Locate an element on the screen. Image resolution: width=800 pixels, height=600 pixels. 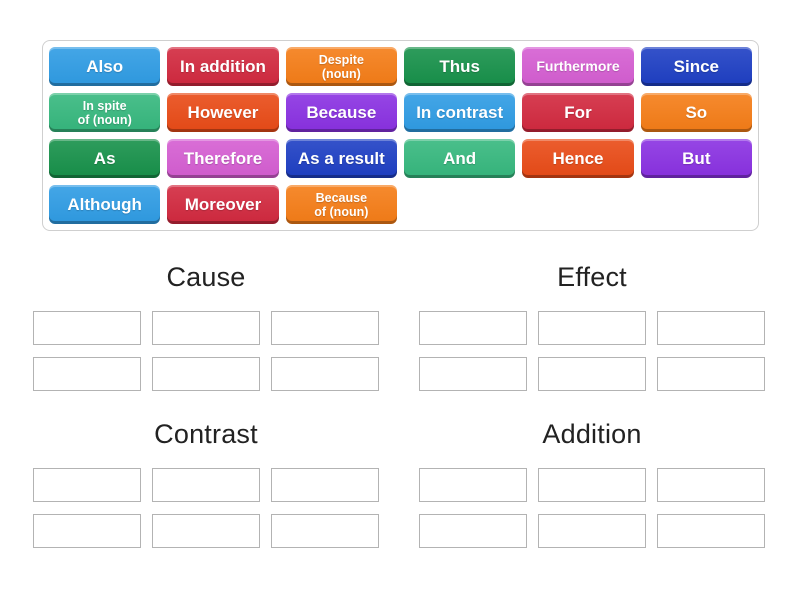
group-contrast-slots is located at coordinates (206, 508).